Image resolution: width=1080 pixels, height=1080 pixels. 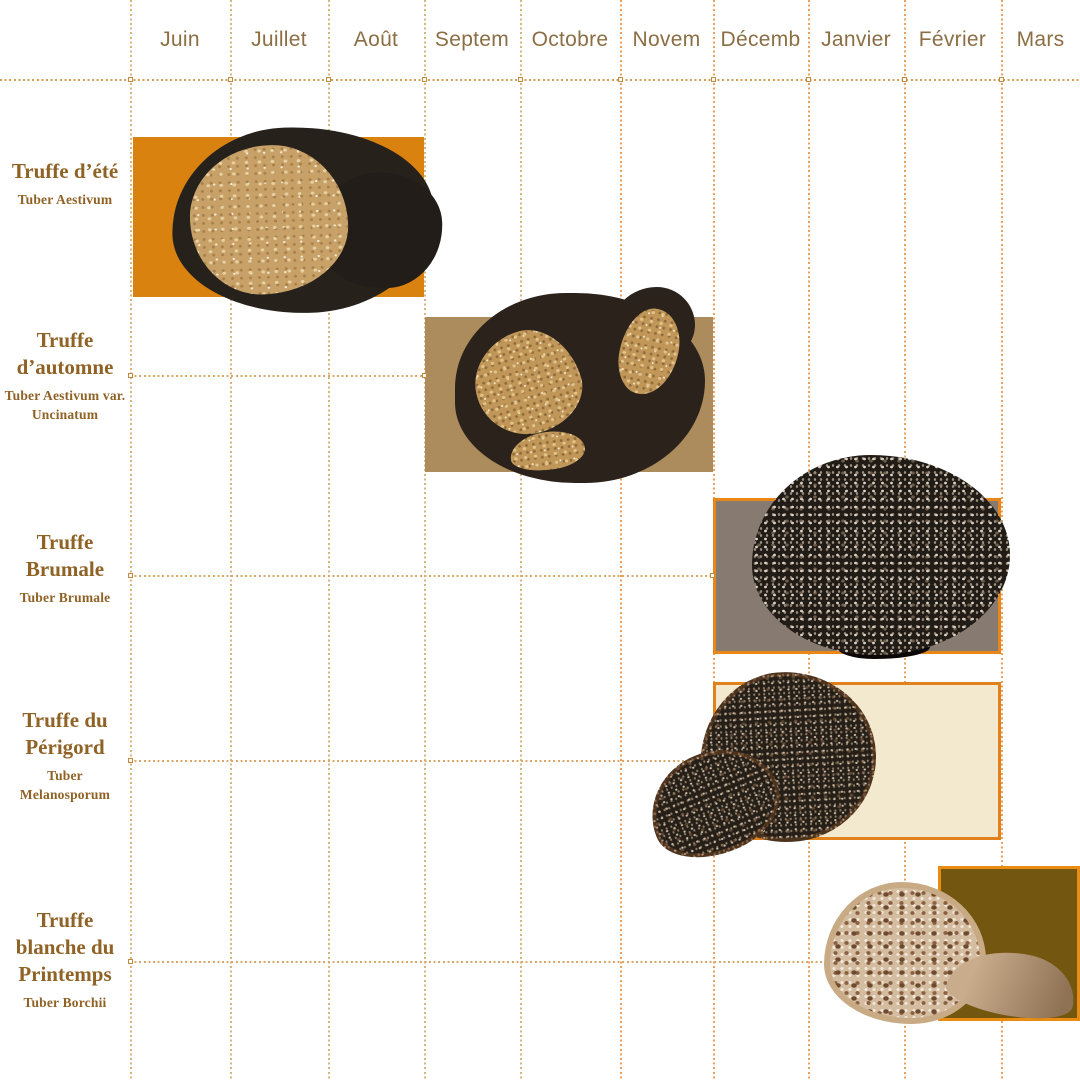 I want to click on truffle-image-summer, so click(x=303, y=220).